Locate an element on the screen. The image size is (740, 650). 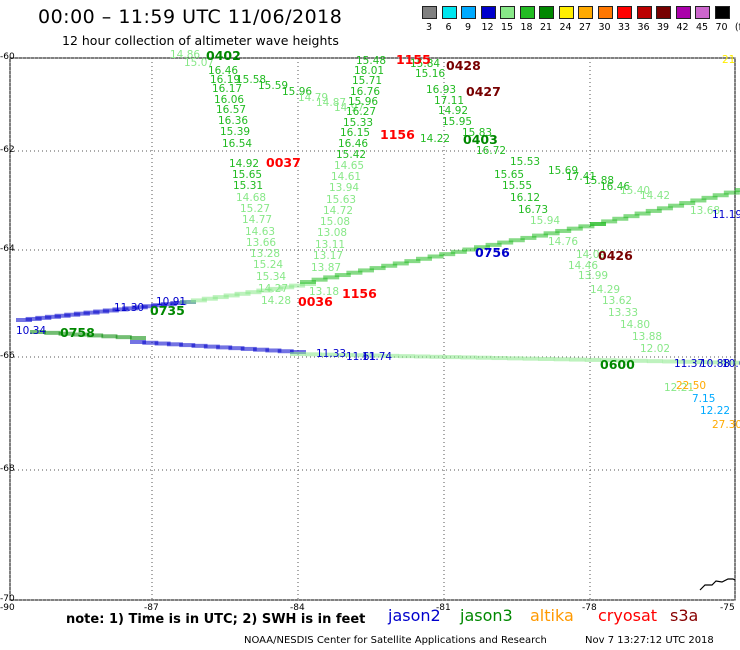
legend-value: 45 is located at coordinates (702, 27).